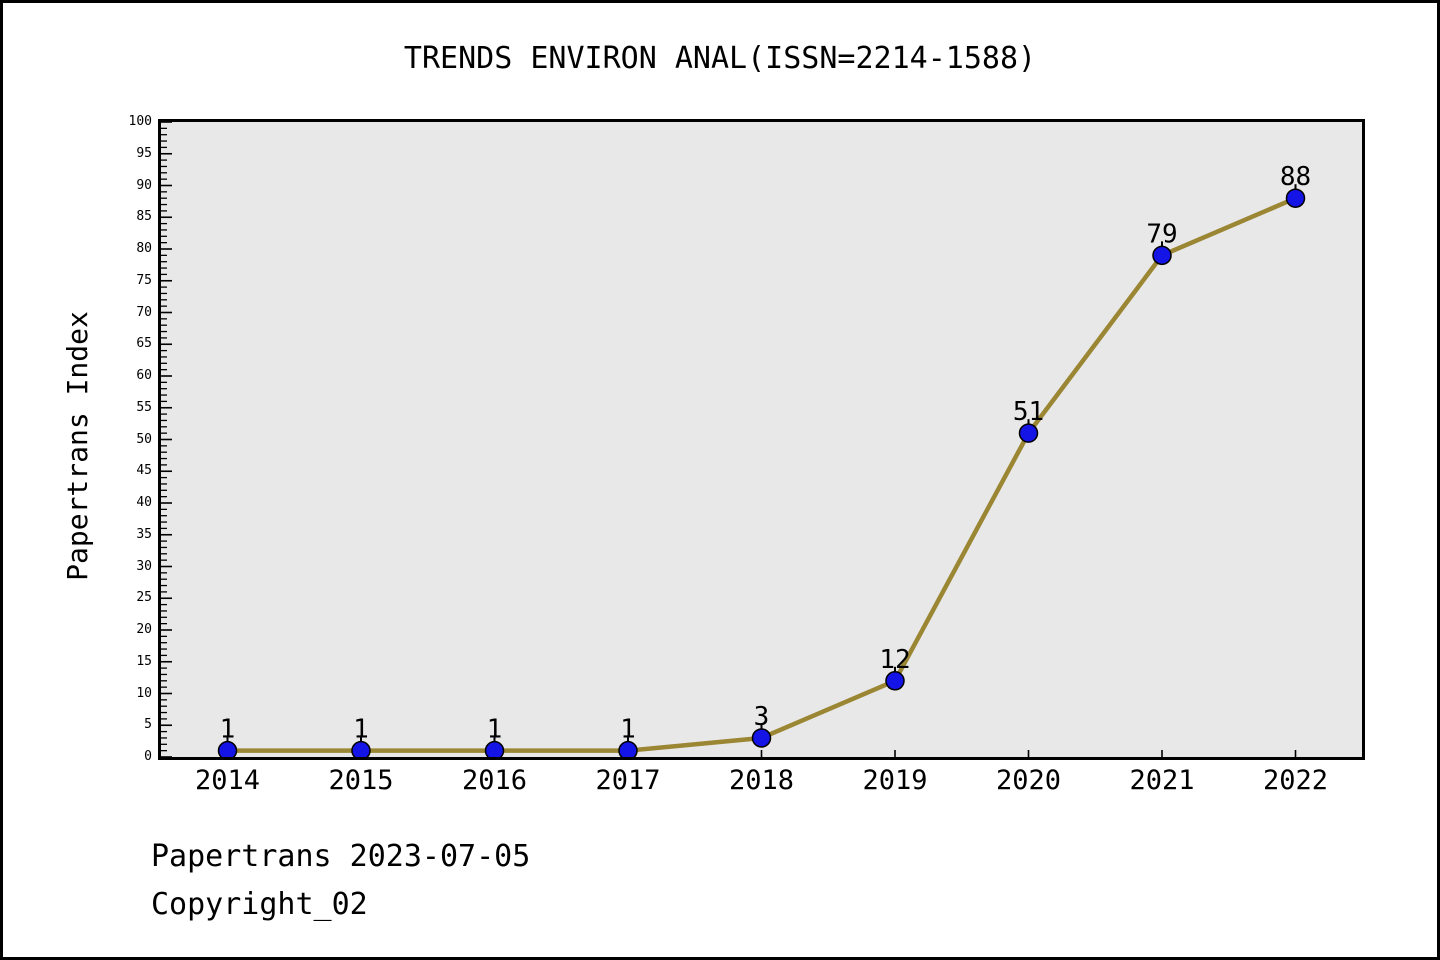 This screenshot has height=960, width=1440. I want to click on data-point-2016, so click(494, 748).